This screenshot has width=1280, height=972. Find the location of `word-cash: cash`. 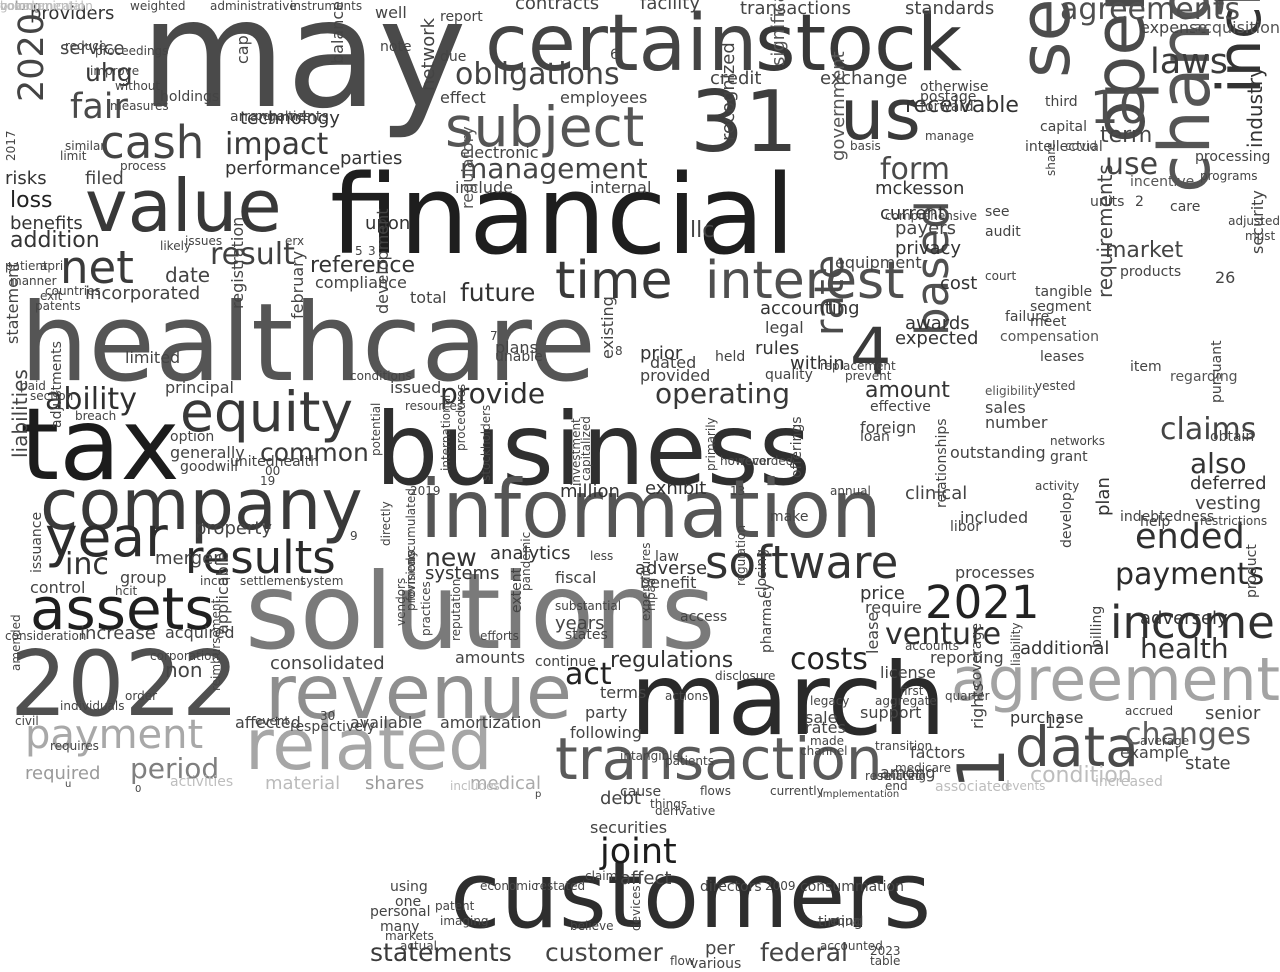

word-cash: cash is located at coordinates (152, 142).